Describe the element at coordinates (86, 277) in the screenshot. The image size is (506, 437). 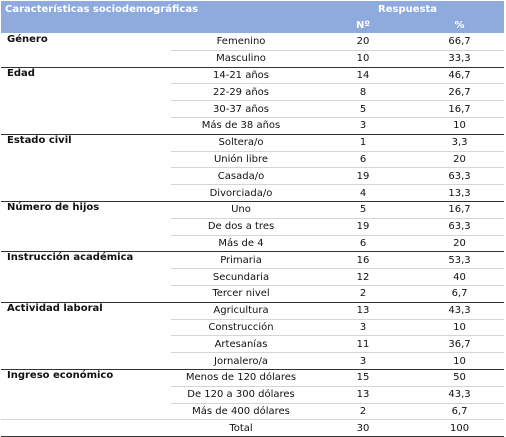
I see `group-label: Instrucción académica` at that location.